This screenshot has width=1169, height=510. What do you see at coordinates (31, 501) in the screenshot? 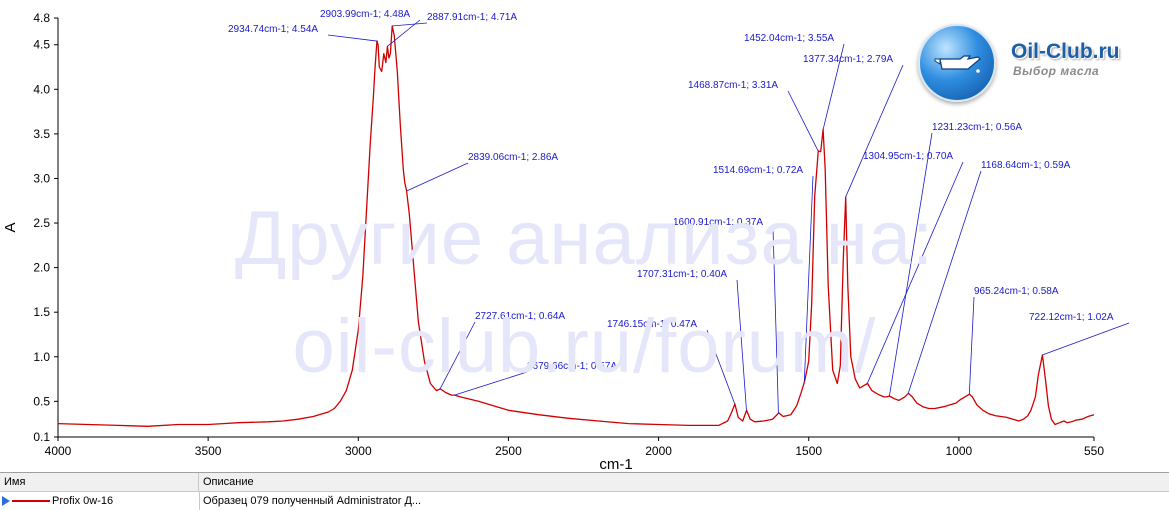
I see `series-color-swatch` at bounding box center [31, 501].